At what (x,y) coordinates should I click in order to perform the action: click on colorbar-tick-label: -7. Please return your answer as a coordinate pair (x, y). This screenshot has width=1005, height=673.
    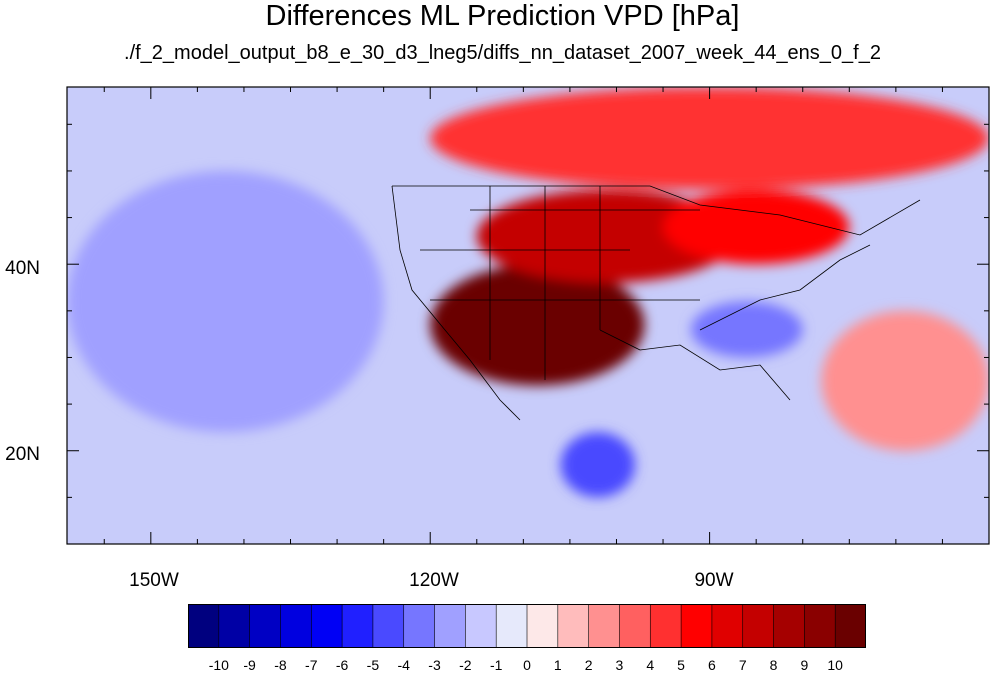
    Looking at the image, I should click on (311, 665).